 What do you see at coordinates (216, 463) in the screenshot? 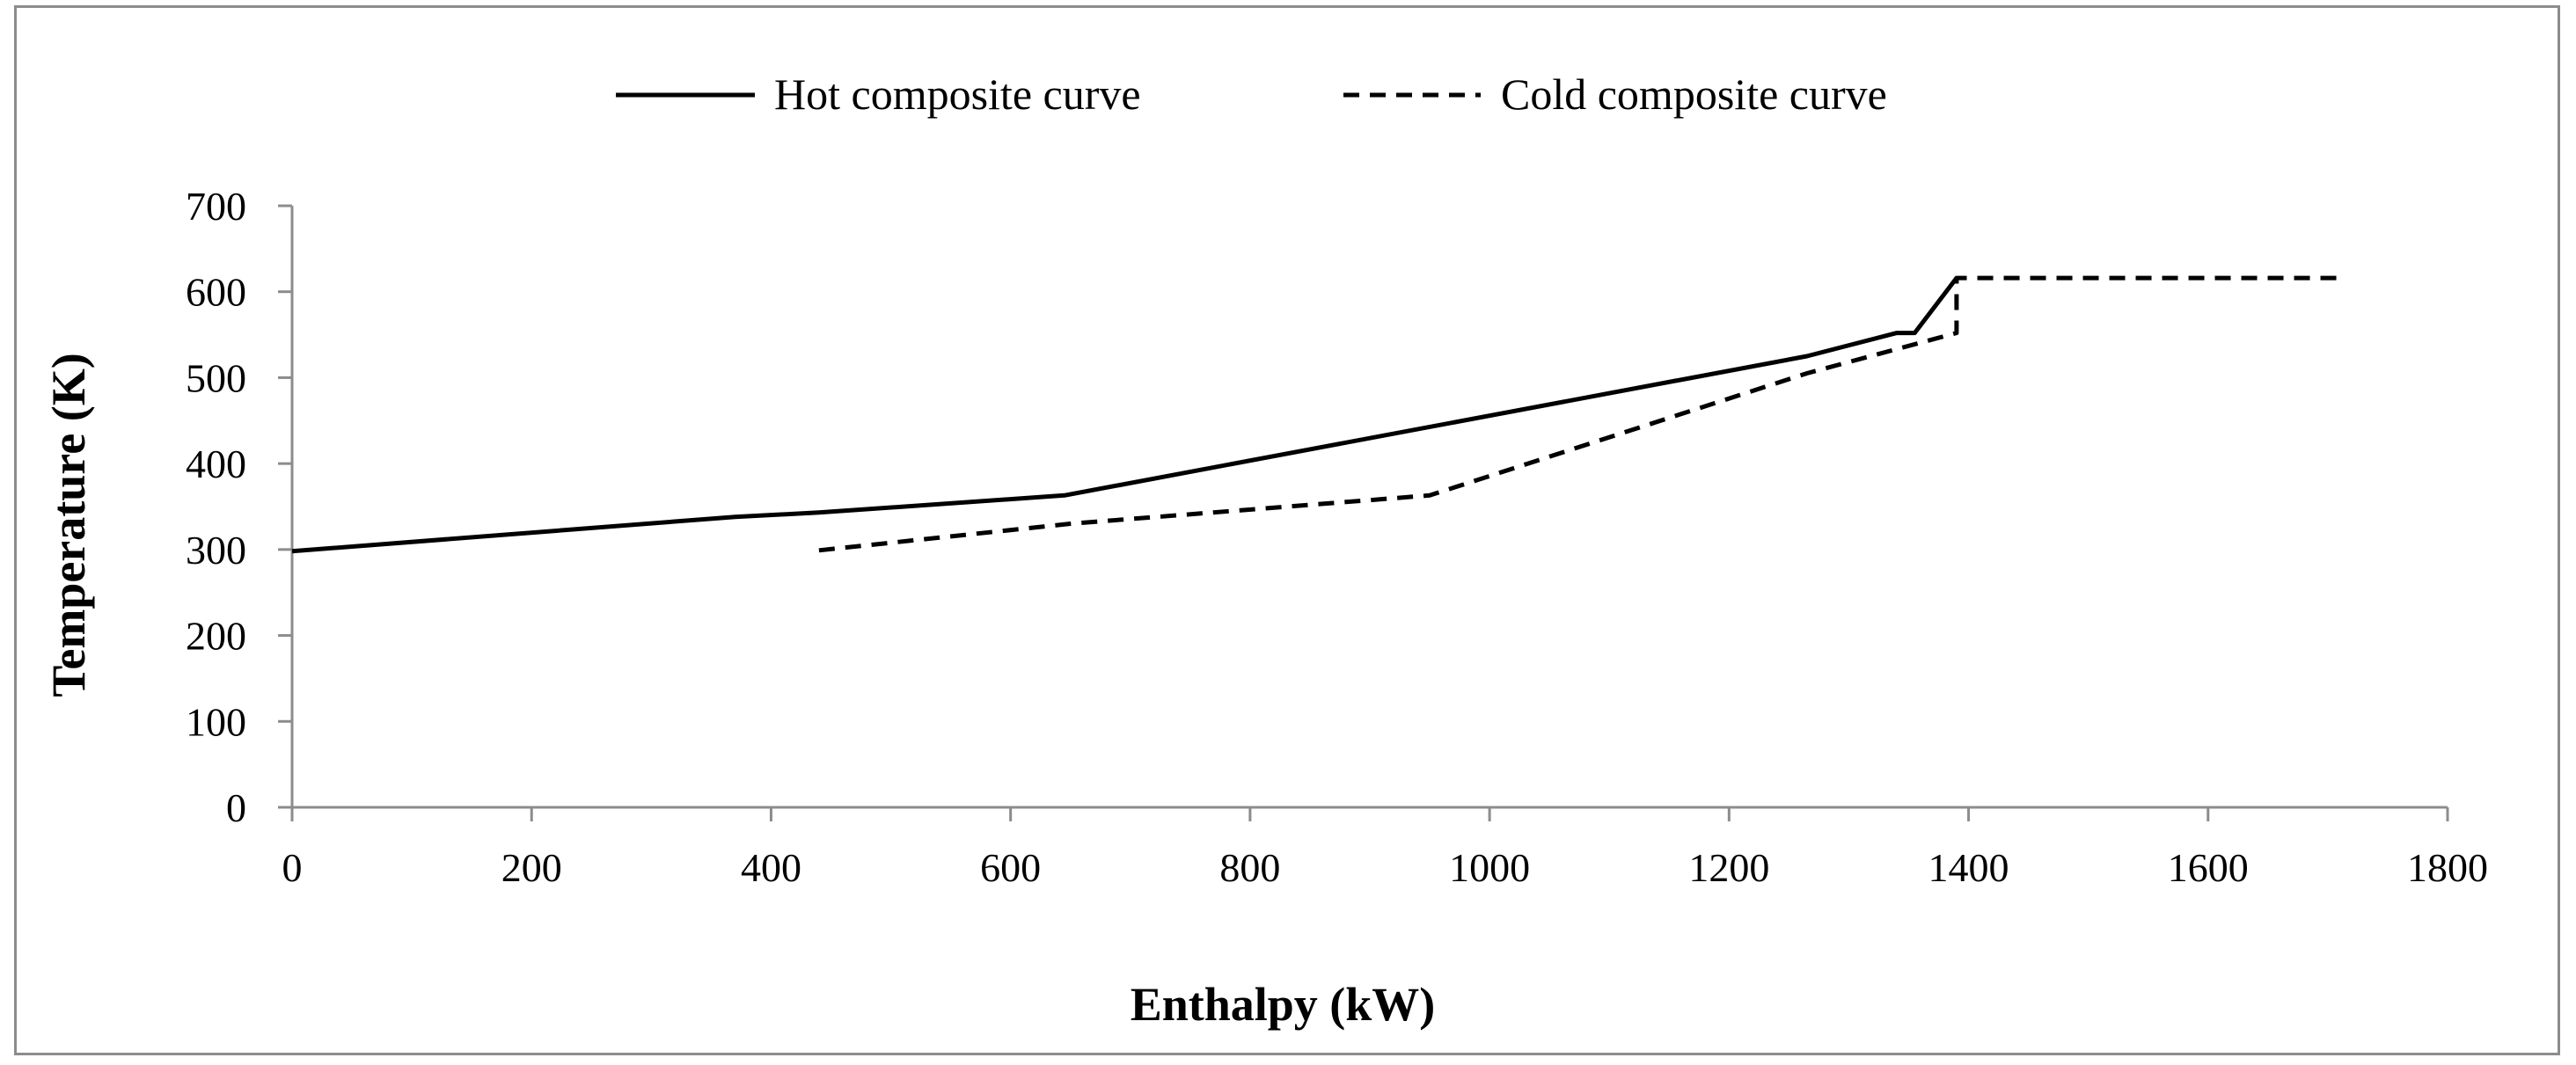
I see `y-tick-label: 400` at bounding box center [216, 463].